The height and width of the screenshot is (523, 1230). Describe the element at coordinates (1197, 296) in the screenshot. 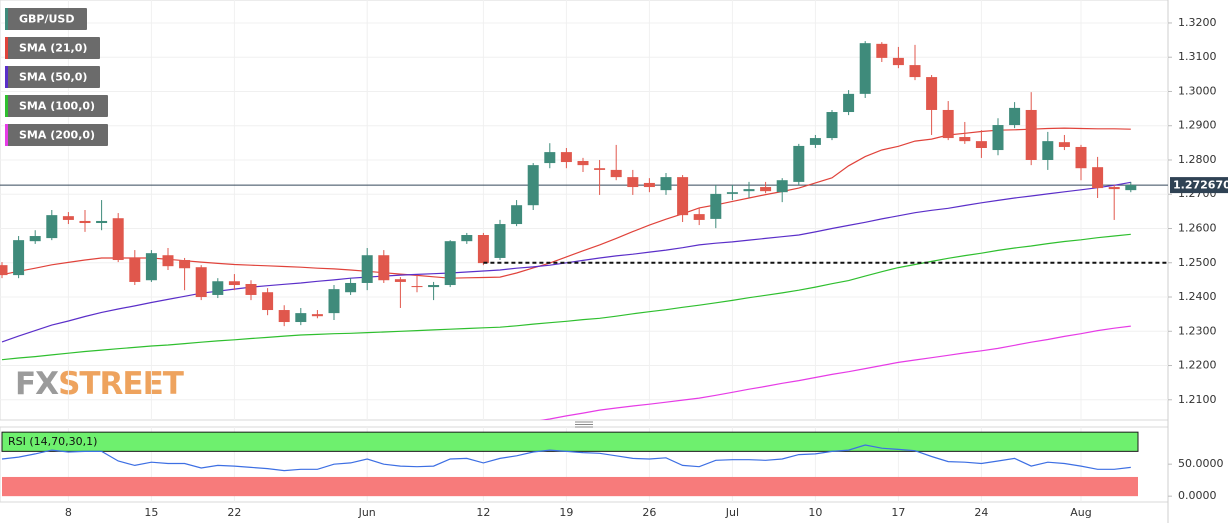

I see `y-tick-label: 1.2400` at that location.